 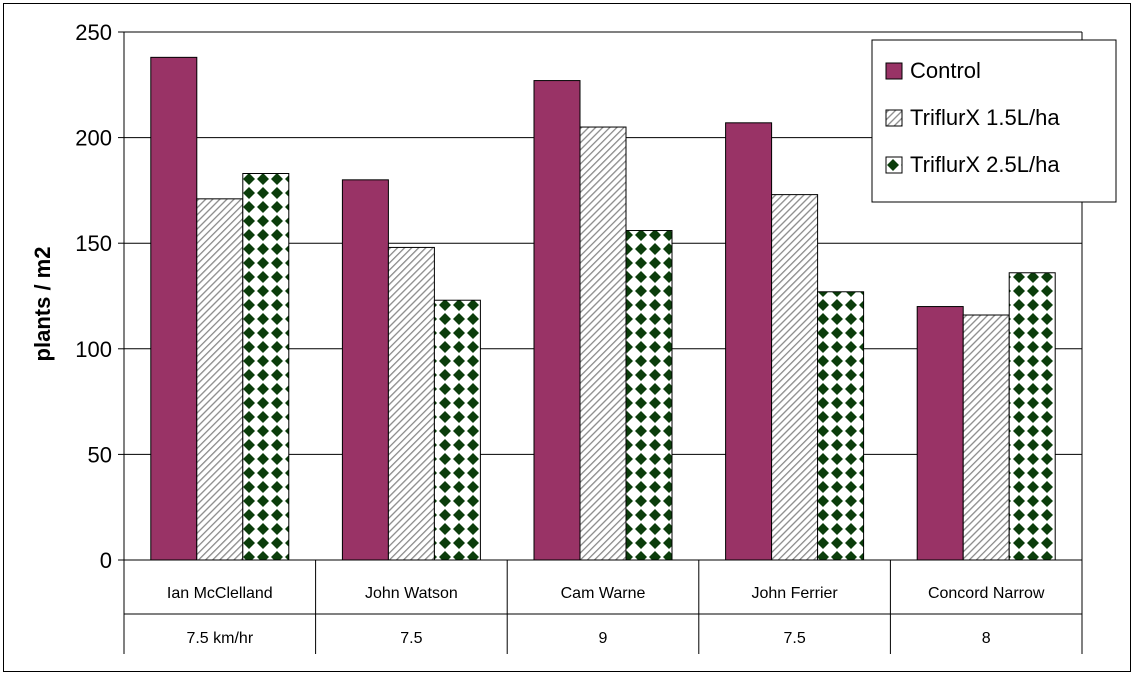 I want to click on x-category-label: Concord Narrow, so click(x=986, y=593).